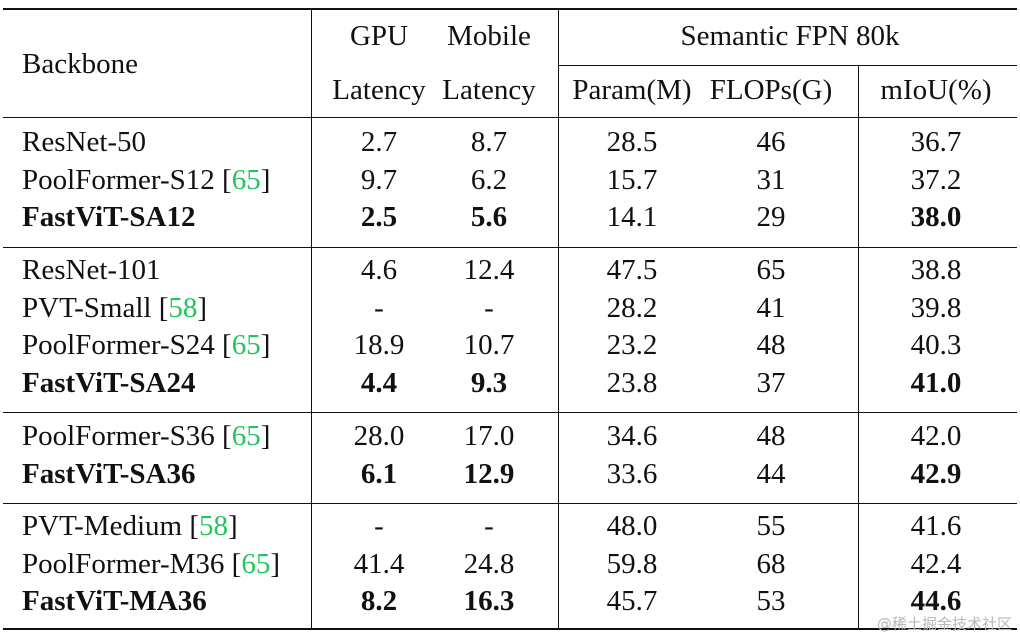 This screenshot has height=640, width=1020. What do you see at coordinates (936, 473) in the screenshot?
I see `cell-miou: 42.9` at bounding box center [936, 473].